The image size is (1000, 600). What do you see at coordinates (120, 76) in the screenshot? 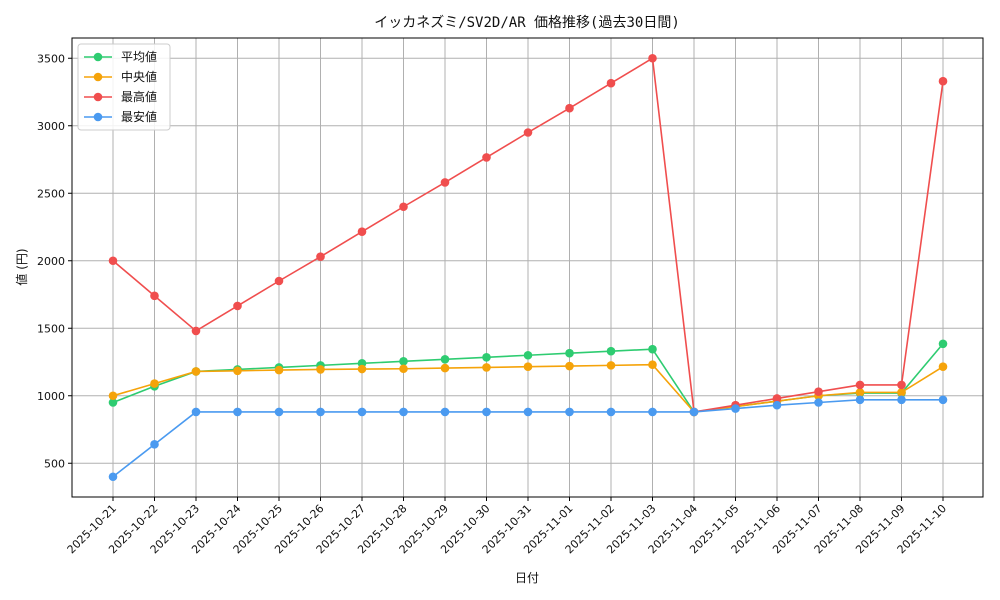
I see `legend-item: 中央値` at bounding box center [120, 76].